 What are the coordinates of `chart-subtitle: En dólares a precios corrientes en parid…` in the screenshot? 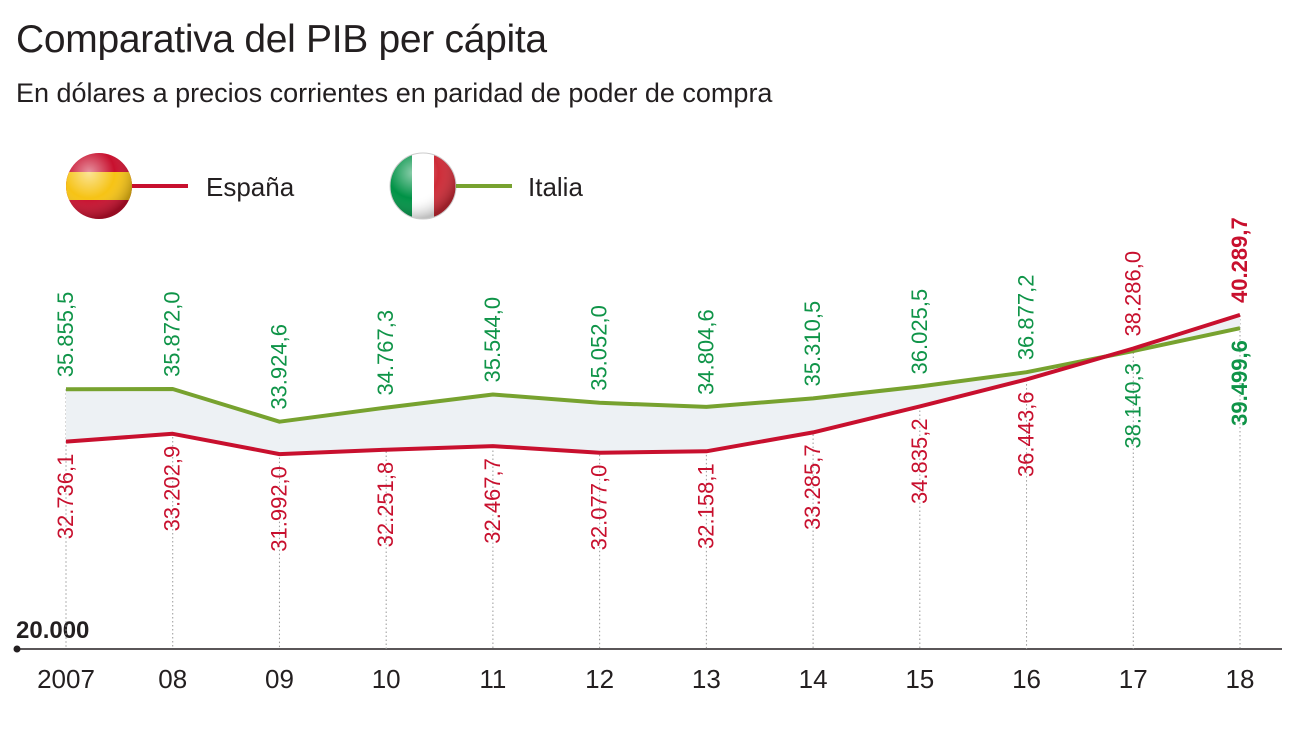 It's located at (394, 93).